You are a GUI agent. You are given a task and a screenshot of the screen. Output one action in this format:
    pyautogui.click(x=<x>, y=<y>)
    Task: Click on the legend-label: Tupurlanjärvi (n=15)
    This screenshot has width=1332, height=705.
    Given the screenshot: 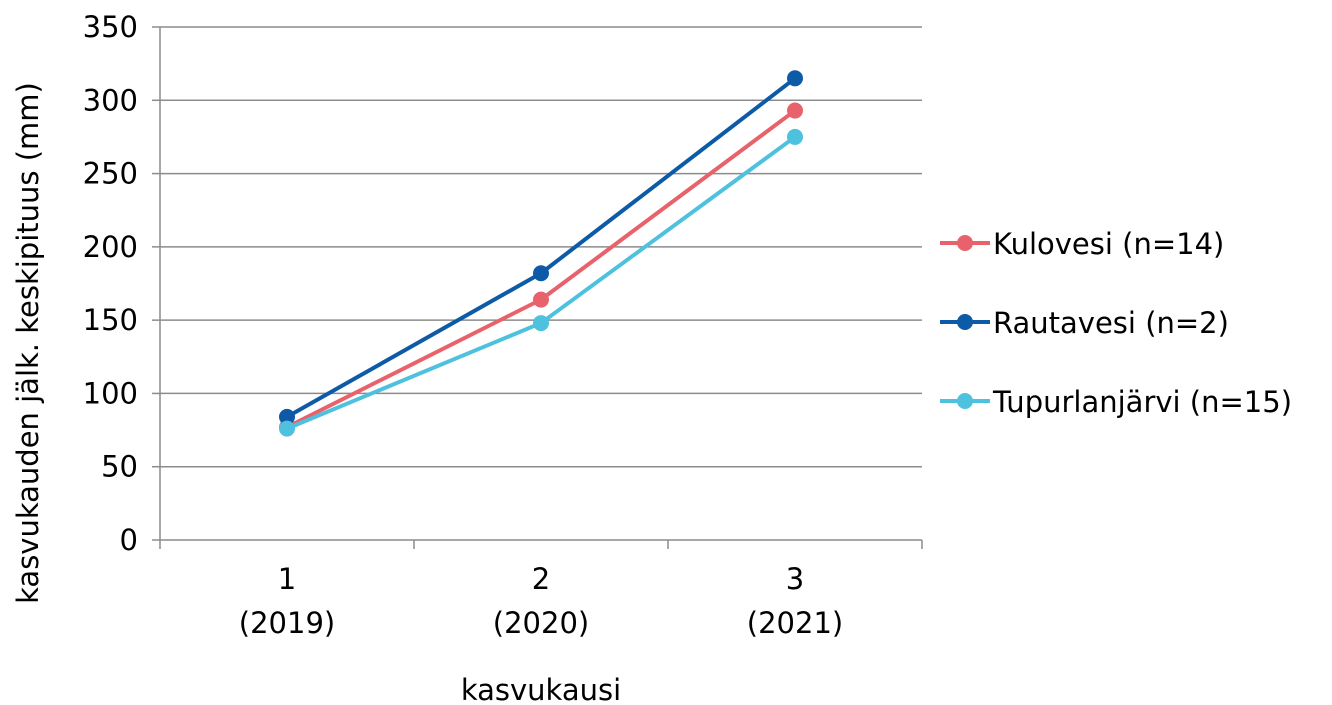 What is the action you would take?
    pyautogui.click(x=1142, y=402)
    